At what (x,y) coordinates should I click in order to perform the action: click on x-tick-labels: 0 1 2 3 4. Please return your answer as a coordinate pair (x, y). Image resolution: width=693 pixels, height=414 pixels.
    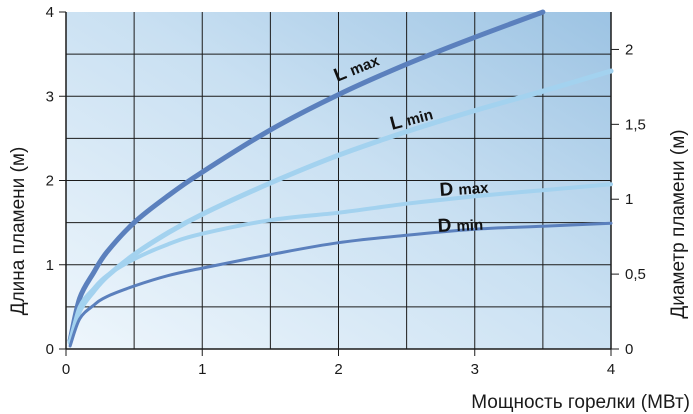
    Looking at the image, I should click on (338, 369).